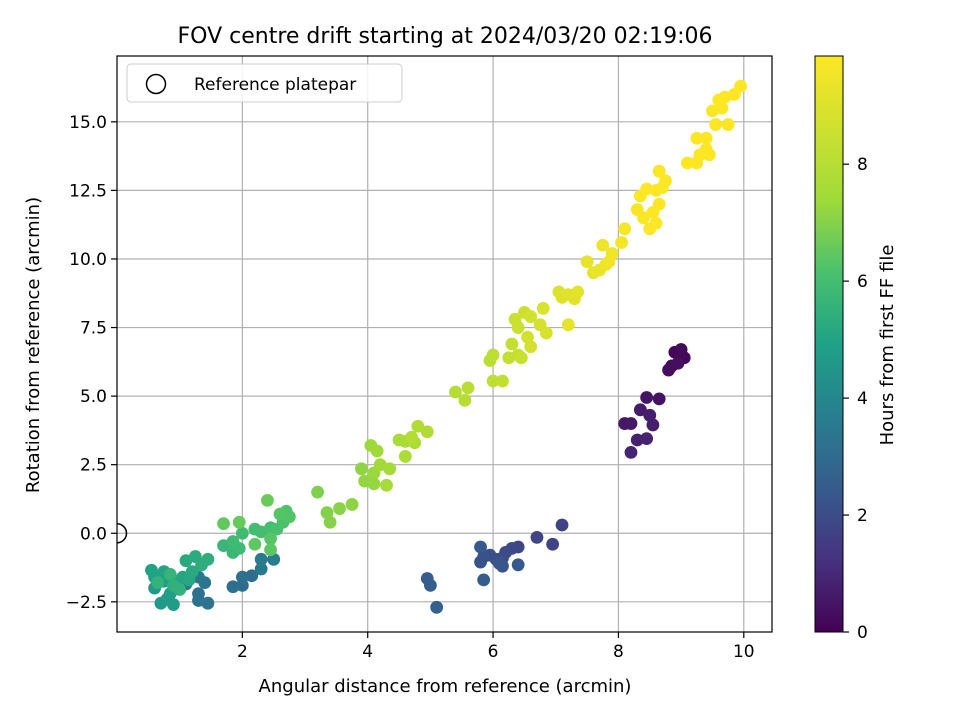  Describe the element at coordinates (862, 516) in the screenshot. I see `colorbar-tick-label: 2` at that location.